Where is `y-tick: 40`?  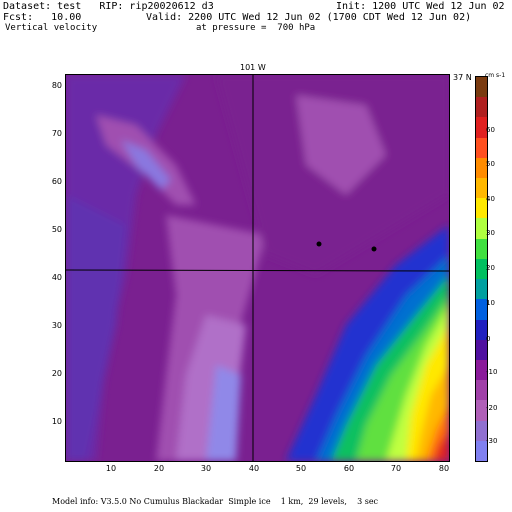
y-tick: 40 is located at coordinates (56, 277).